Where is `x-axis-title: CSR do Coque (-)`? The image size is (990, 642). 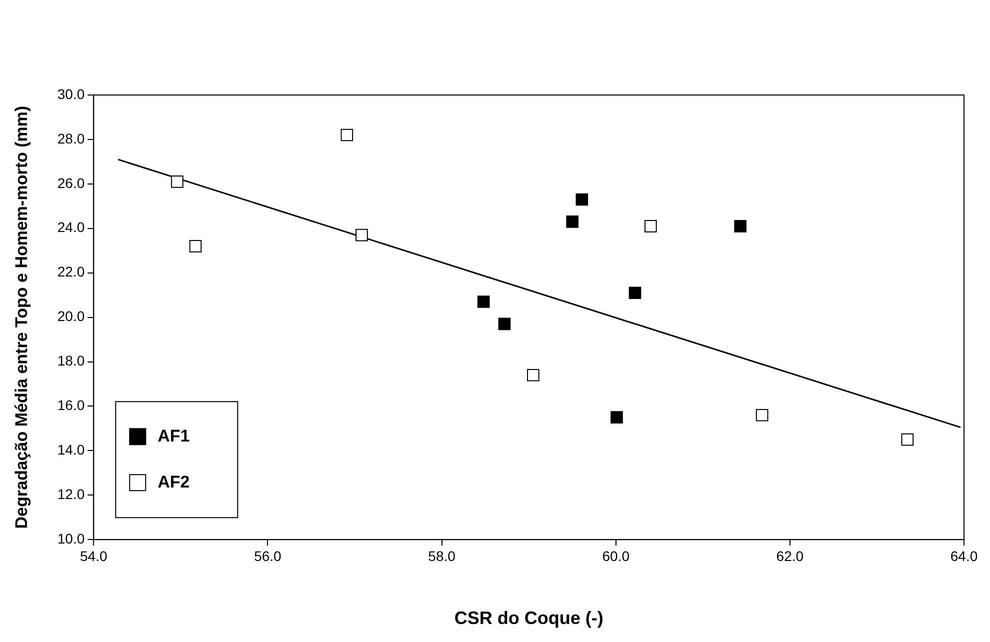
x-axis-title: CSR do Coque (-) is located at coordinates (529, 618).